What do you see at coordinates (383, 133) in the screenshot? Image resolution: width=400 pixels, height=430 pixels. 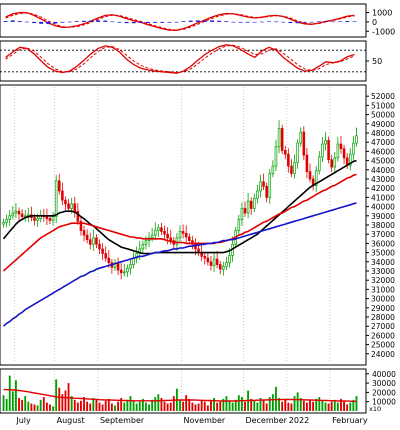 I see `price-tick-label: 48000` at bounding box center [383, 133].